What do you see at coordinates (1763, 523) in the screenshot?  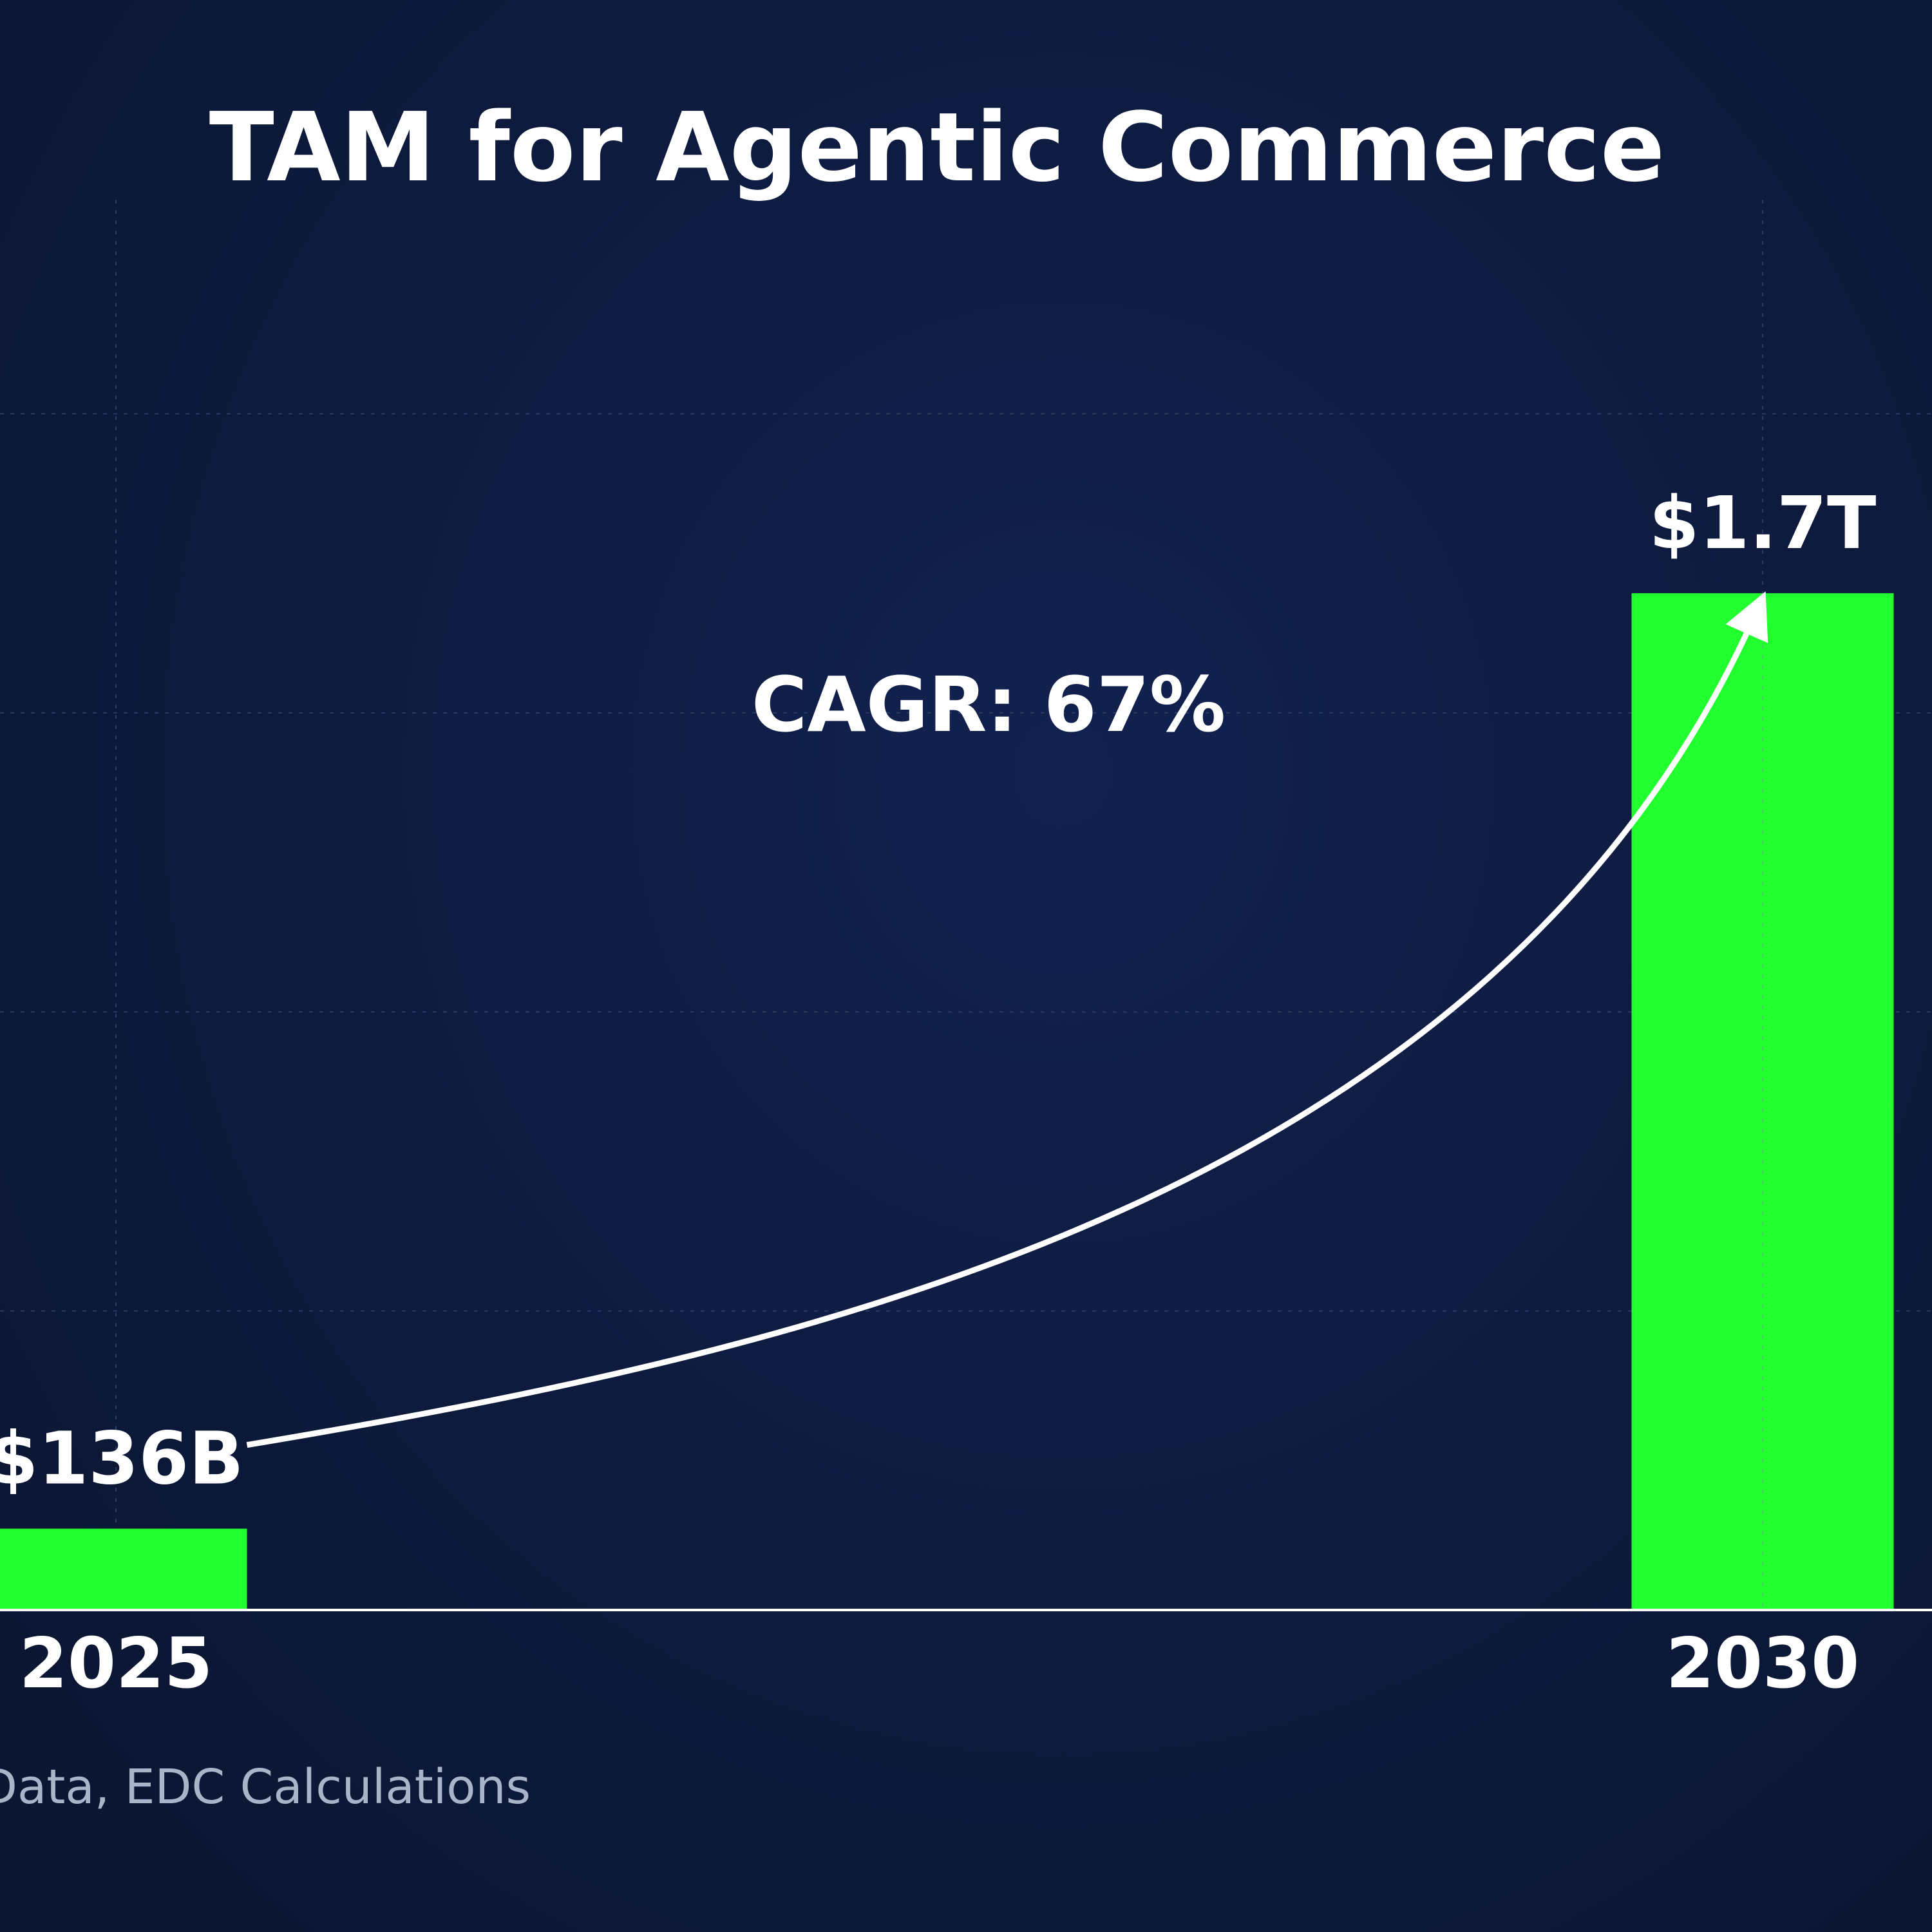 I see `data-label-2030: $1.7T` at bounding box center [1763, 523].